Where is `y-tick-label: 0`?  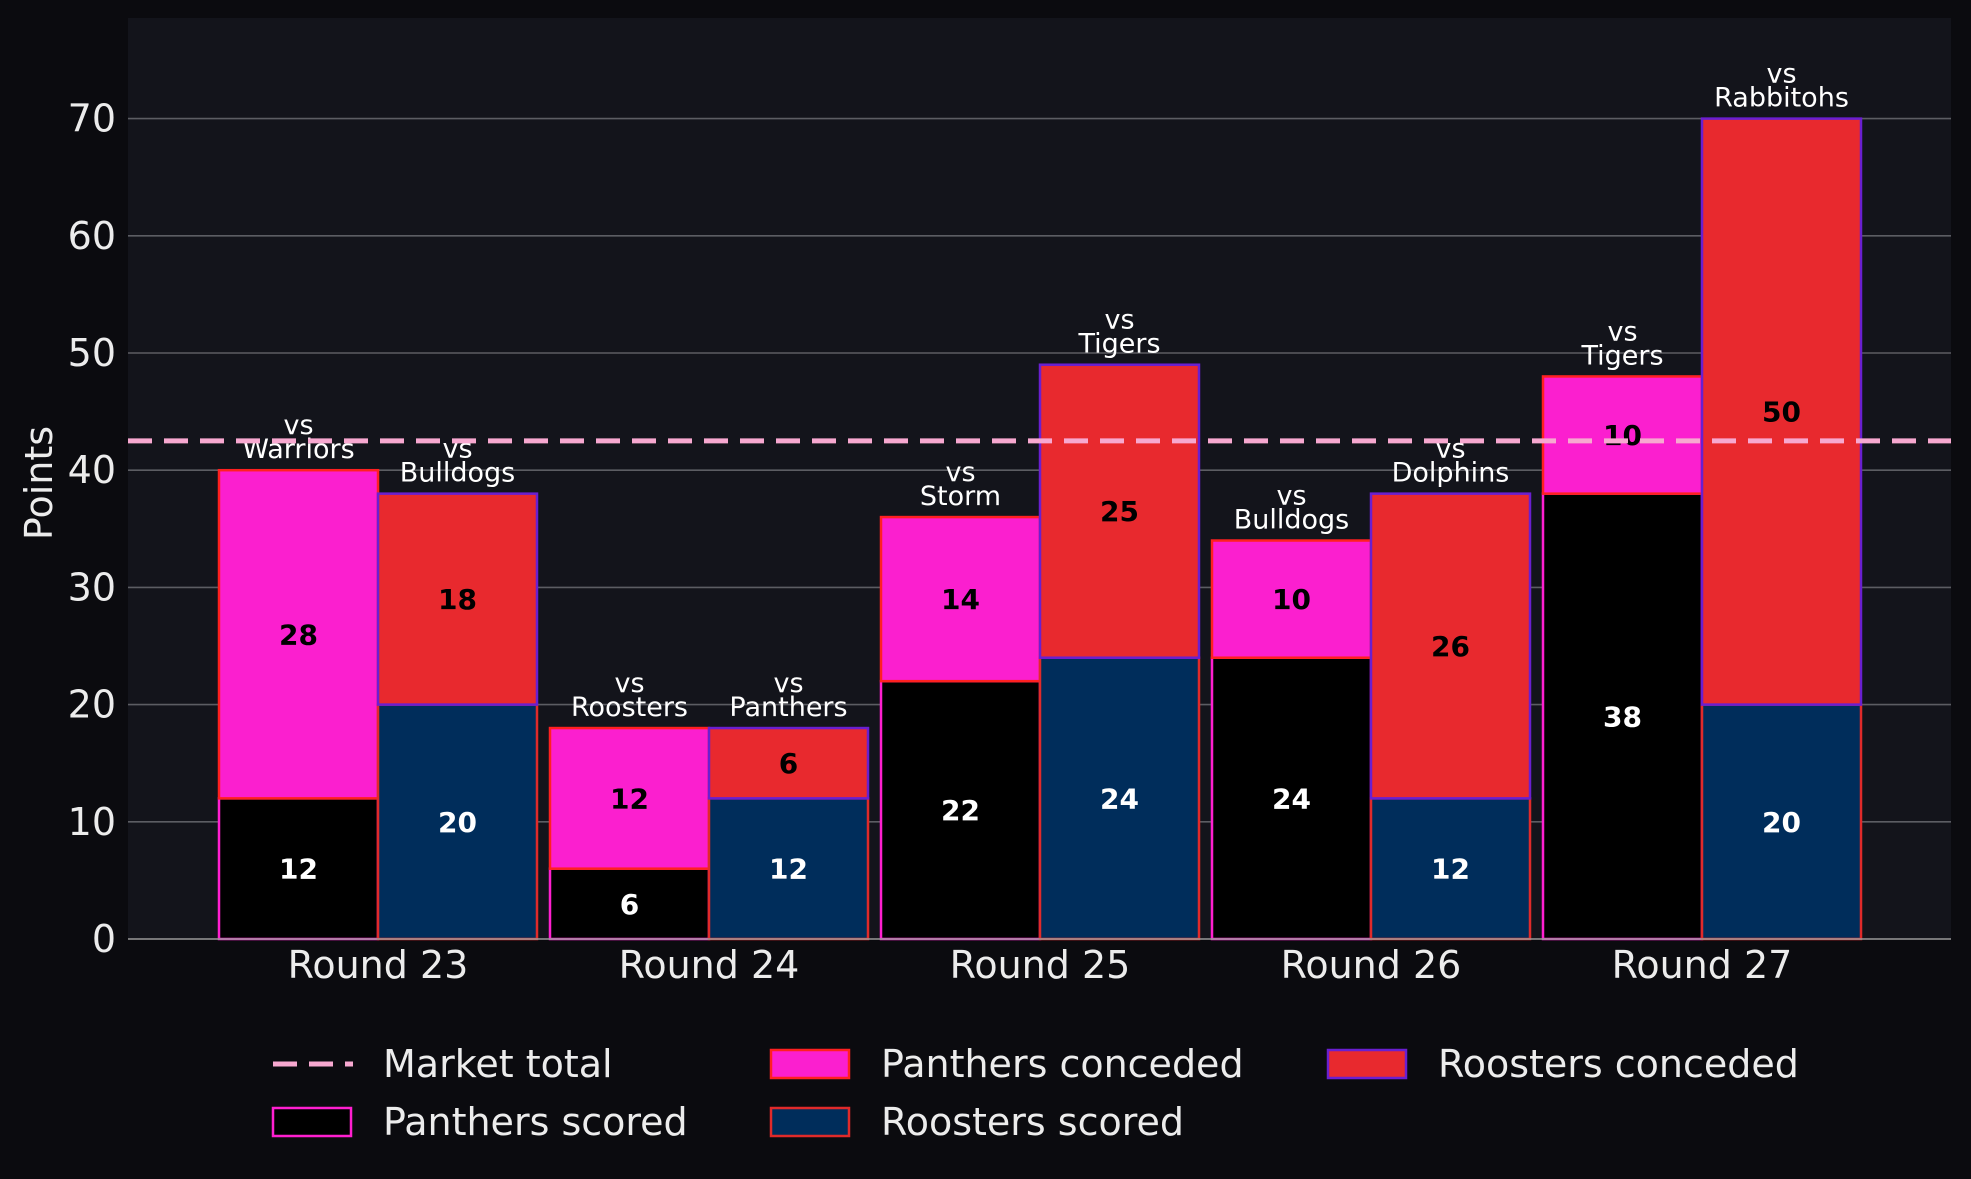
y-tick-label: 0 is located at coordinates (104, 939).